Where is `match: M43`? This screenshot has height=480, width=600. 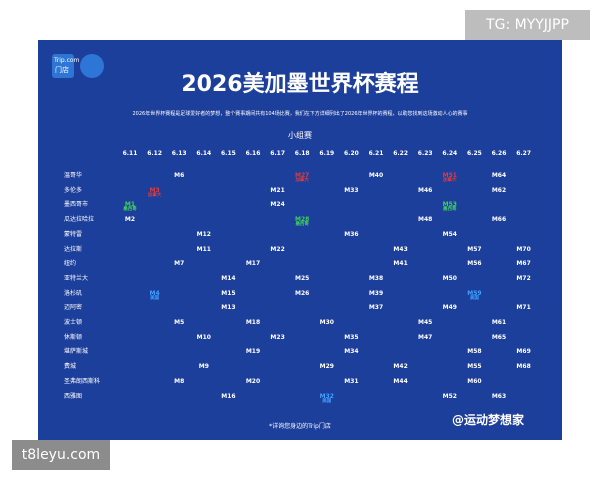
match: M43 is located at coordinates (400, 249).